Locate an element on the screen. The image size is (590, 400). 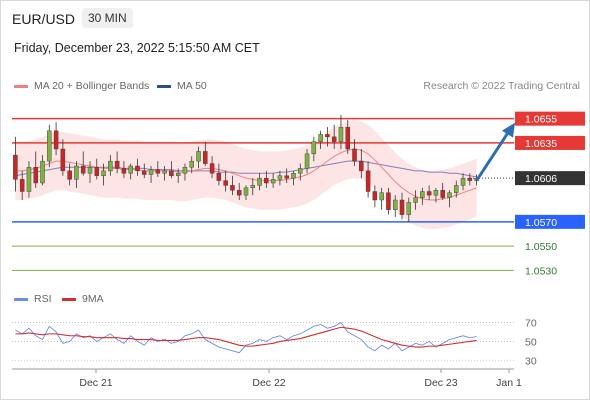
x-tick-label: Dec 21 is located at coordinates (95, 383).